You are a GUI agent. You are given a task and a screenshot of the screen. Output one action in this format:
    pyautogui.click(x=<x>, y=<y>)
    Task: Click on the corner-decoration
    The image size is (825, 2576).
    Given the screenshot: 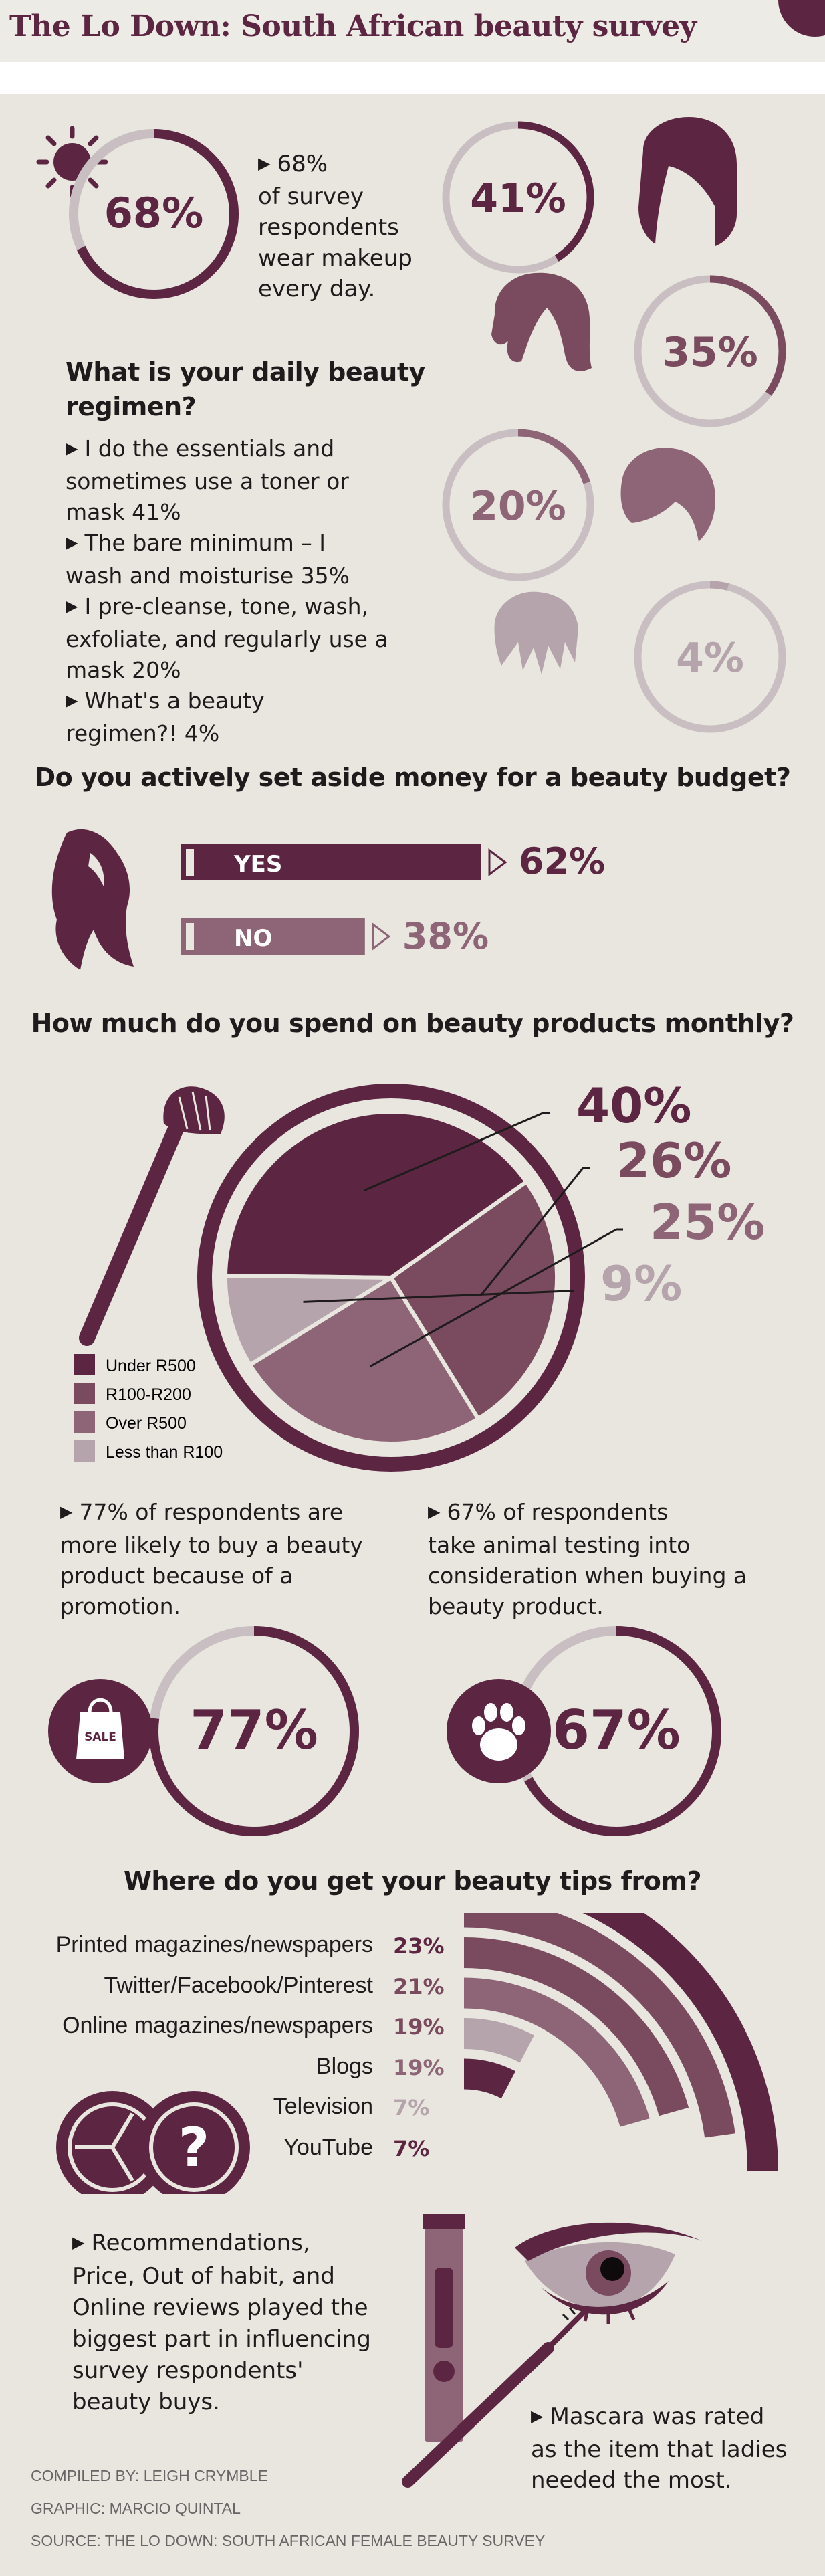 What is the action you would take?
    pyautogui.click(x=802, y=18)
    